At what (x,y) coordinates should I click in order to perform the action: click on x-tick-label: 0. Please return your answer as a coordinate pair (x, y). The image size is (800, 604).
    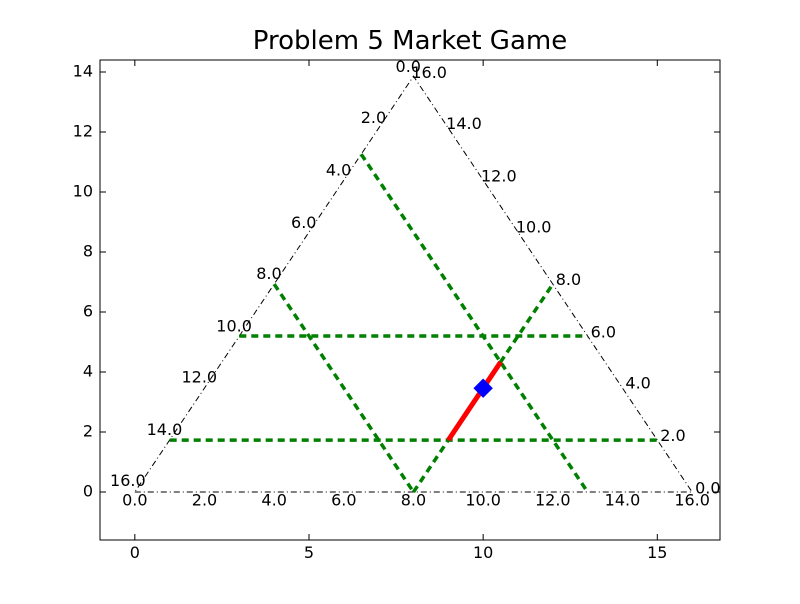
    Looking at the image, I should click on (135, 552).